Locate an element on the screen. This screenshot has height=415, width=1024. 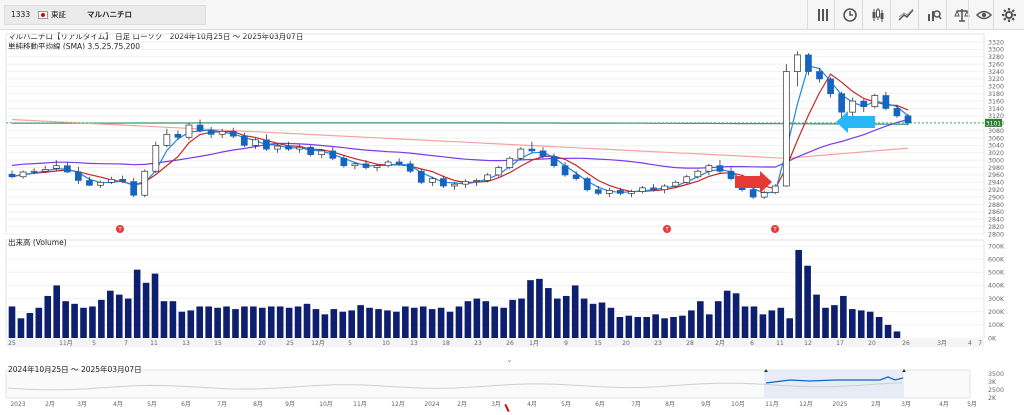
volume-tick-label: 100K is located at coordinates (996, 325).